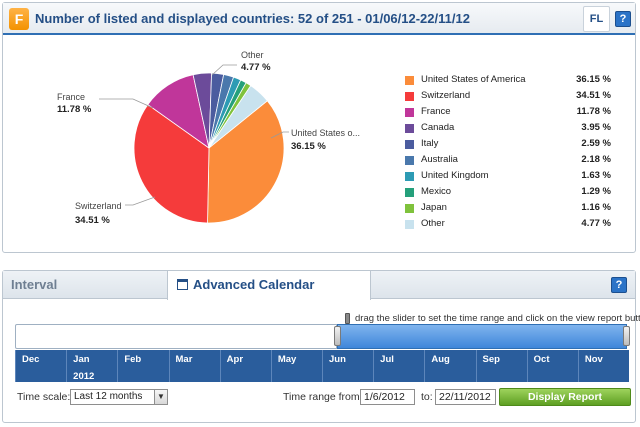 This screenshot has height=427, width=640. Describe the element at coordinates (473, 79) in the screenshot. I see `legend-label: United States of America` at that location.